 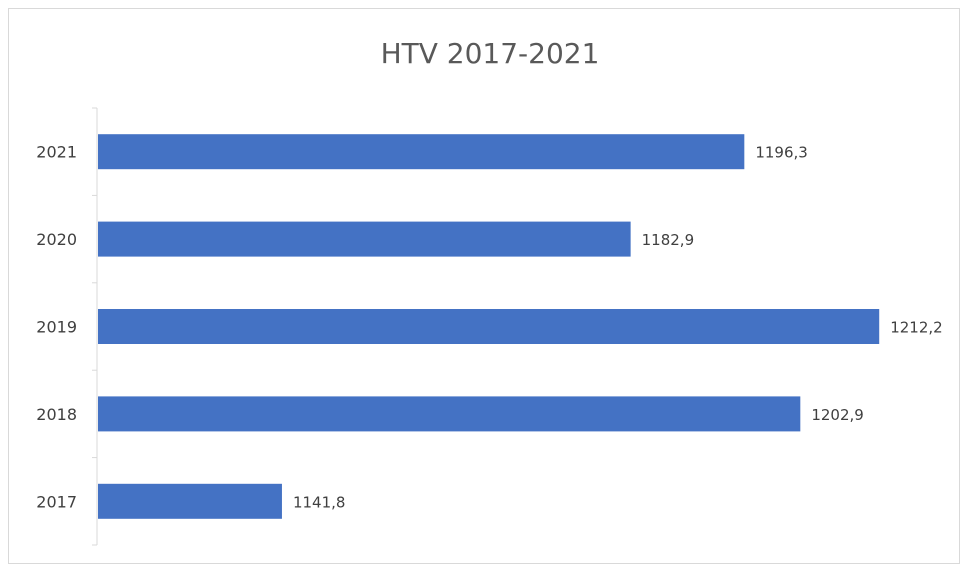 What do you see at coordinates (319, 502) in the screenshot?
I see `value-label-2017: 1141,8` at bounding box center [319, 502].